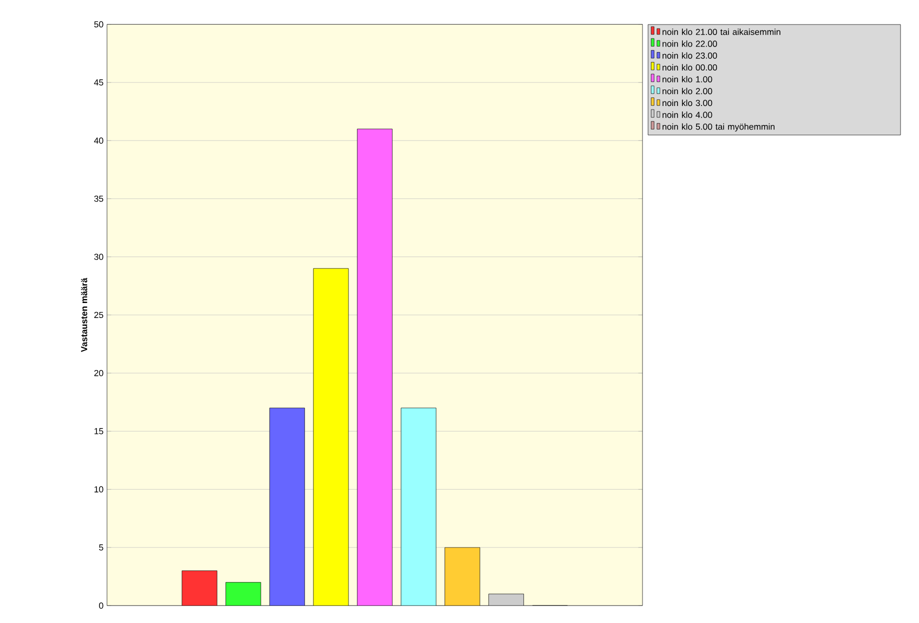  I want to click on y-tick-label: 15, so click(99, 431).